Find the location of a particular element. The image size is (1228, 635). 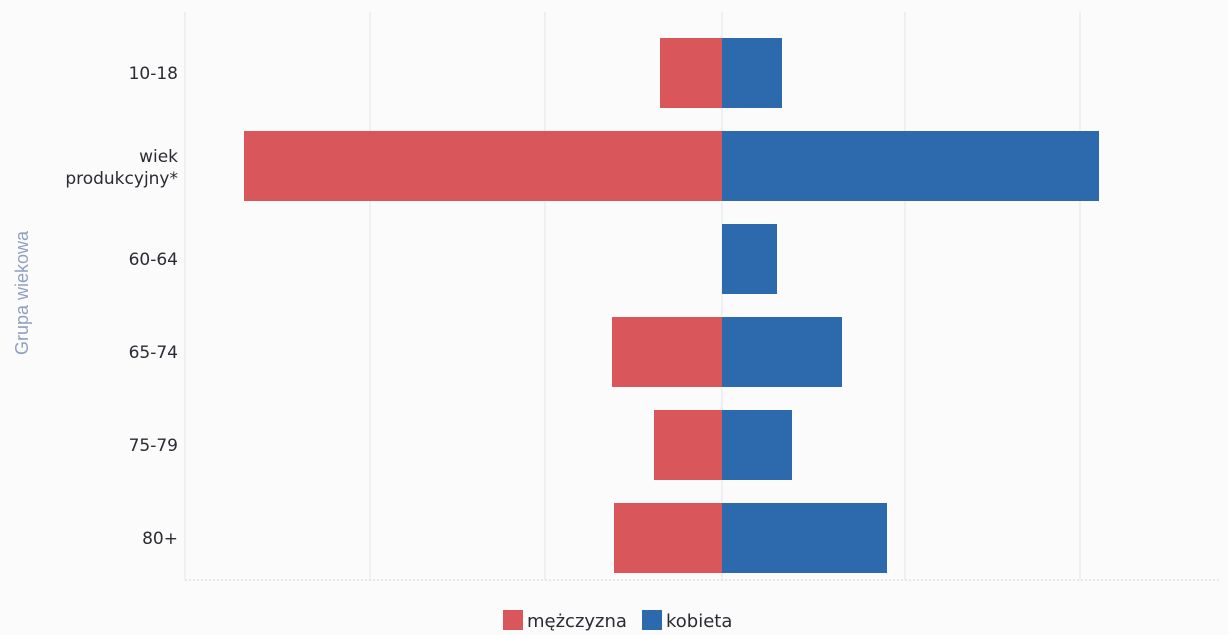

legend-swatch-mezczyzna is located at coordinates (513, 620).